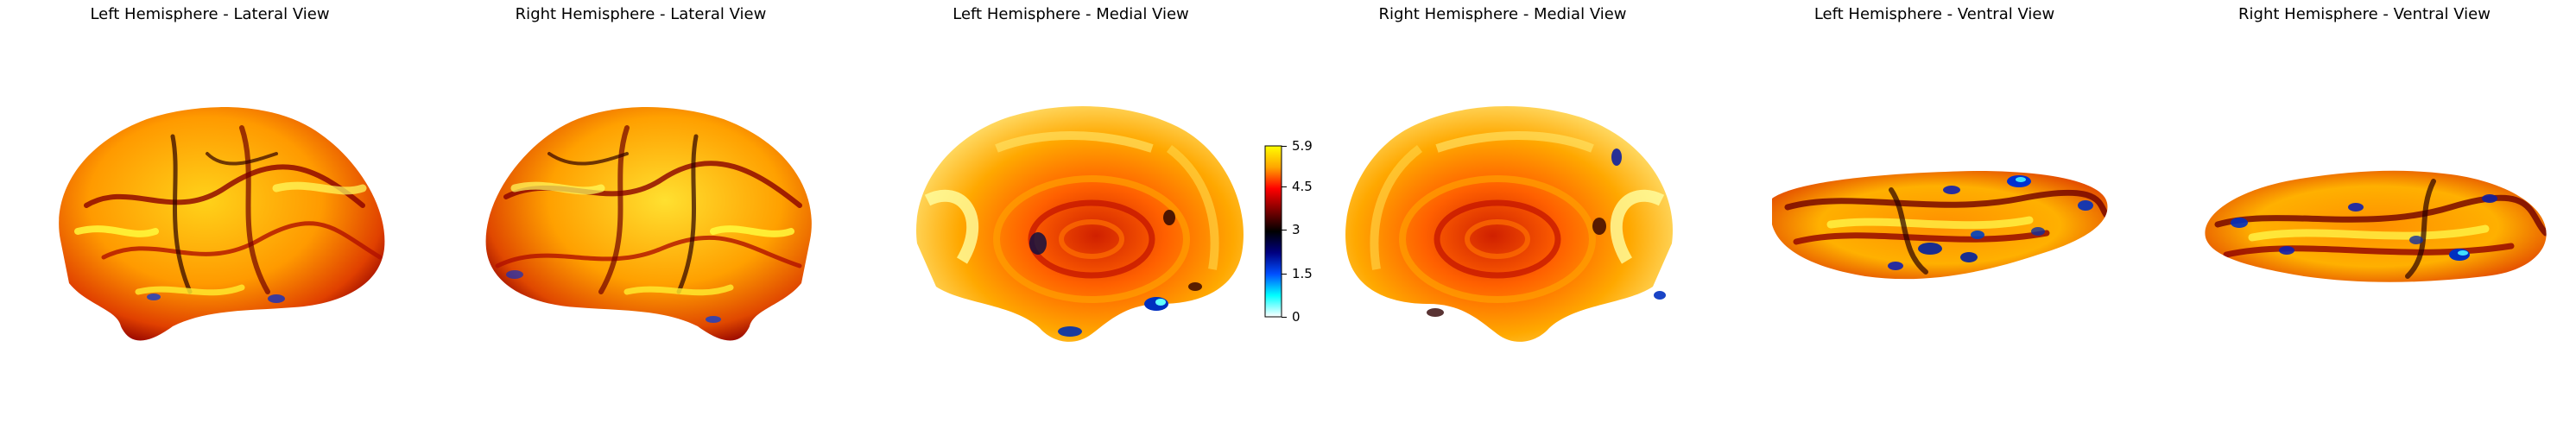  What do you see at coordinates (1934, 14) in the screenshot?
I see `panel-title-left-ventral: Left Hemisphere - Ventral View` at bounding box center [1934, 14].